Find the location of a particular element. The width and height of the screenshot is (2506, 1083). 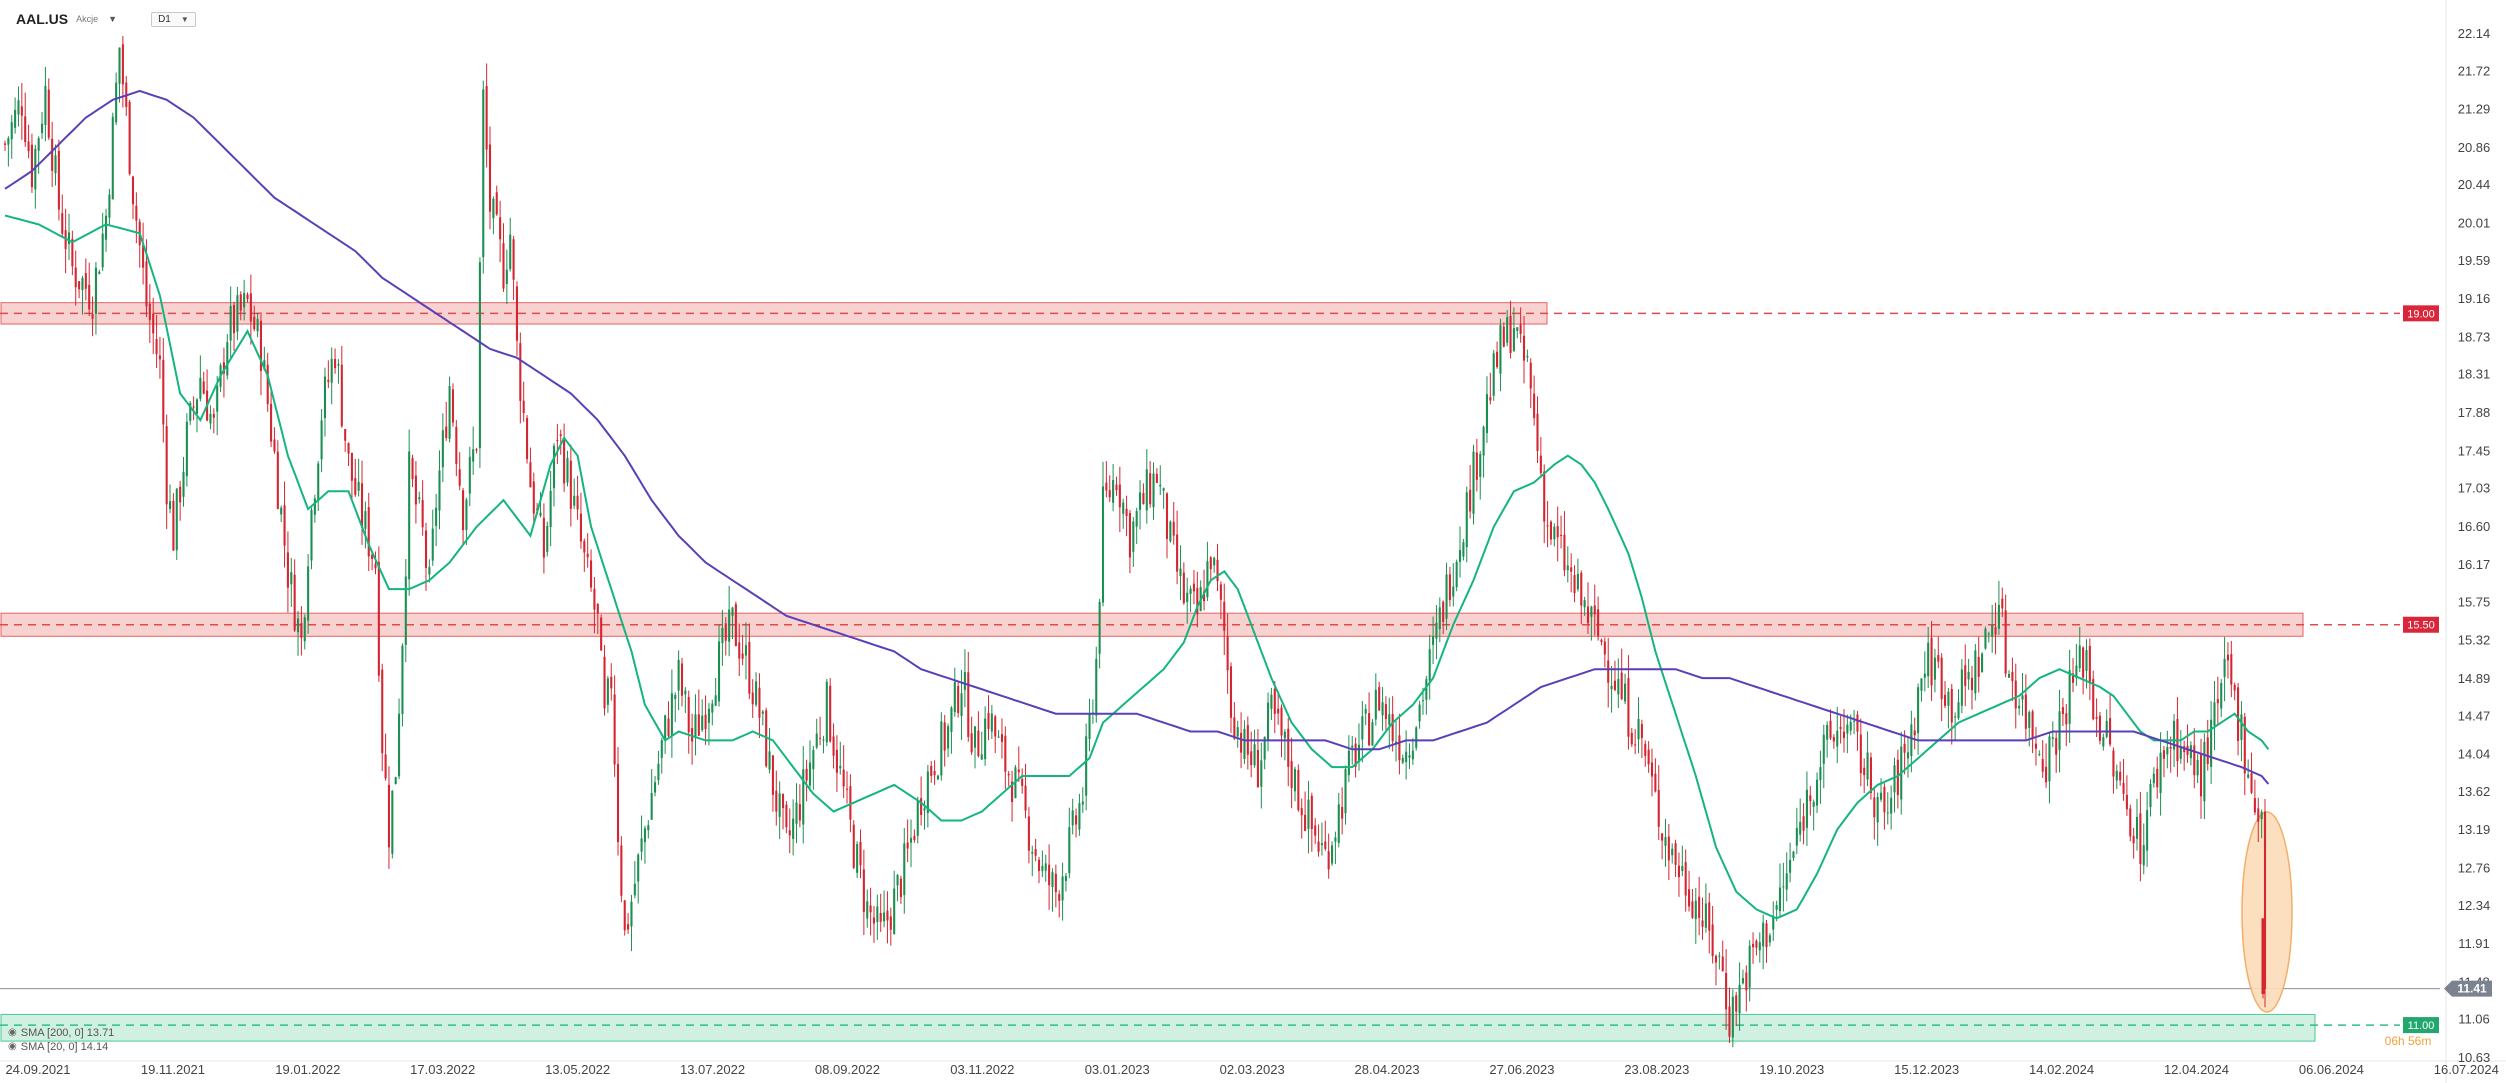

y-tick-label: 20.86 is located at coordinates (2474, 147).